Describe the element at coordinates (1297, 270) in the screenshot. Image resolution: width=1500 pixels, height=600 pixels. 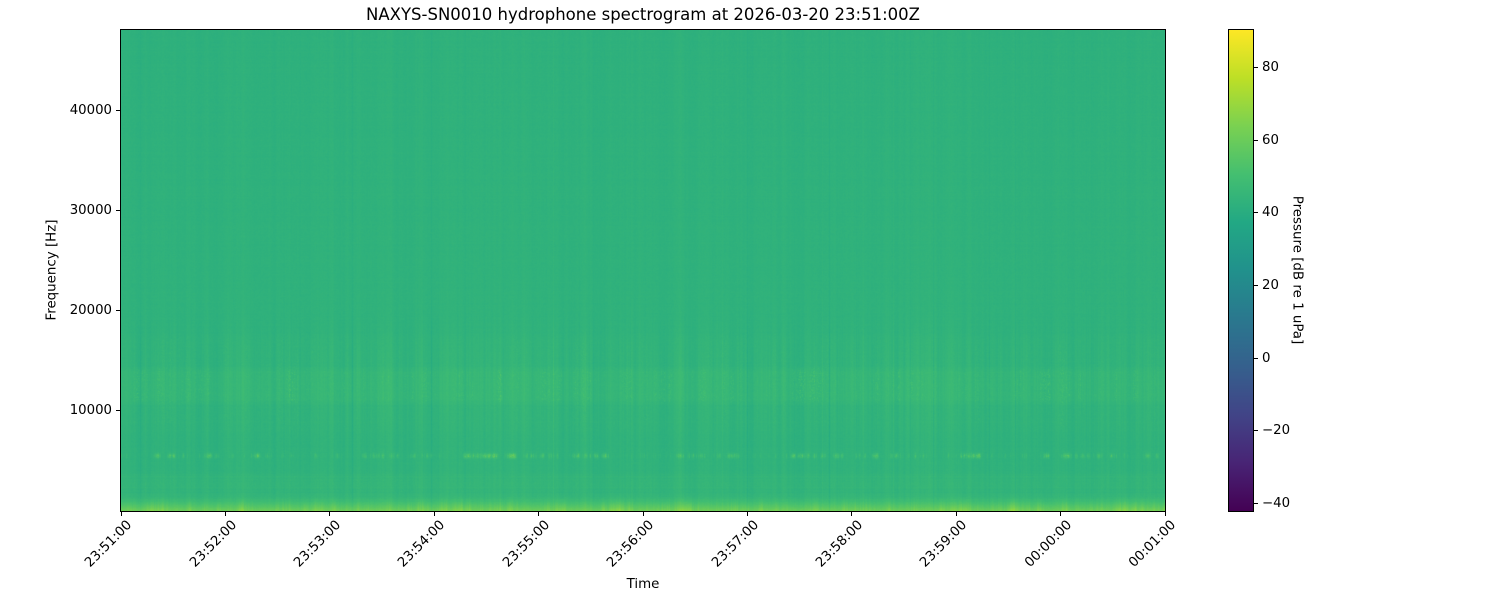
I see `colorbar-label: Pressure [dB re 1 uPa]` at that location.